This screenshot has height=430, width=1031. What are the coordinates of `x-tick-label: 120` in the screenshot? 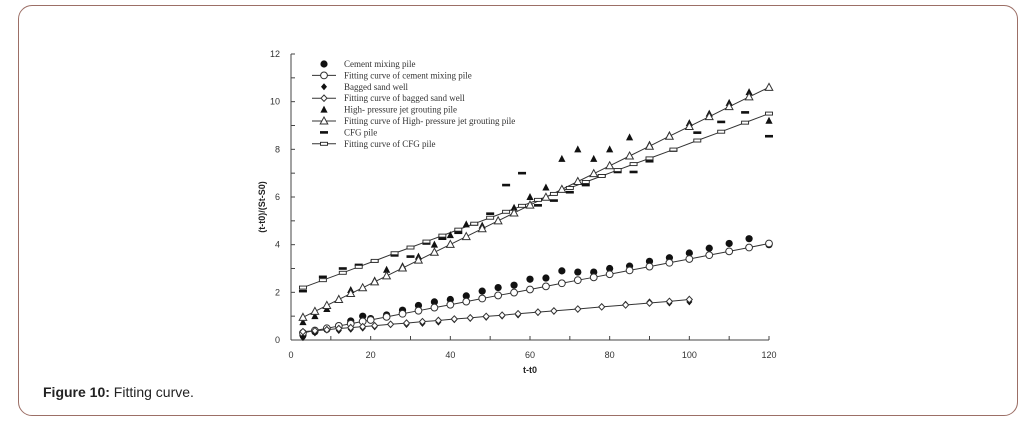 It's located at (768, 355).